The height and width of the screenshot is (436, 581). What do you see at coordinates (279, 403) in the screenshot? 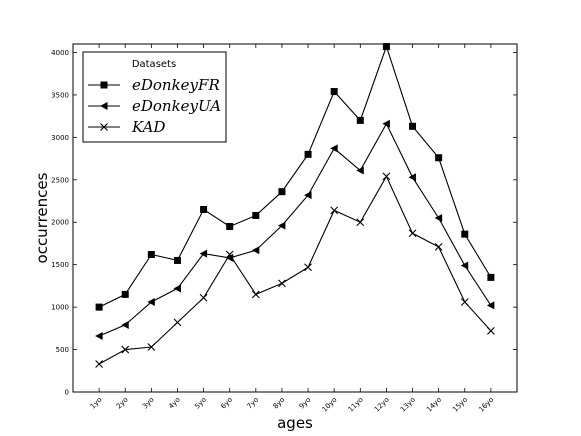
I see `x-tick-label: 8yo` at bounding box center [279, 403].